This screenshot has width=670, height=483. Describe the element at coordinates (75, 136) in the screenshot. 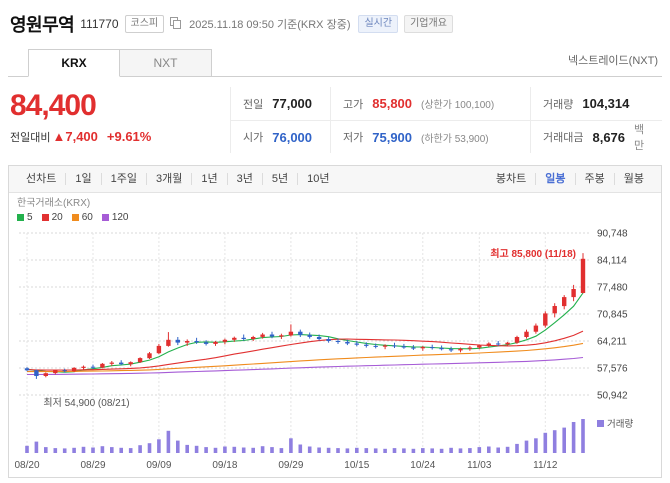

I see `change-value: ▲7,400` at that location.